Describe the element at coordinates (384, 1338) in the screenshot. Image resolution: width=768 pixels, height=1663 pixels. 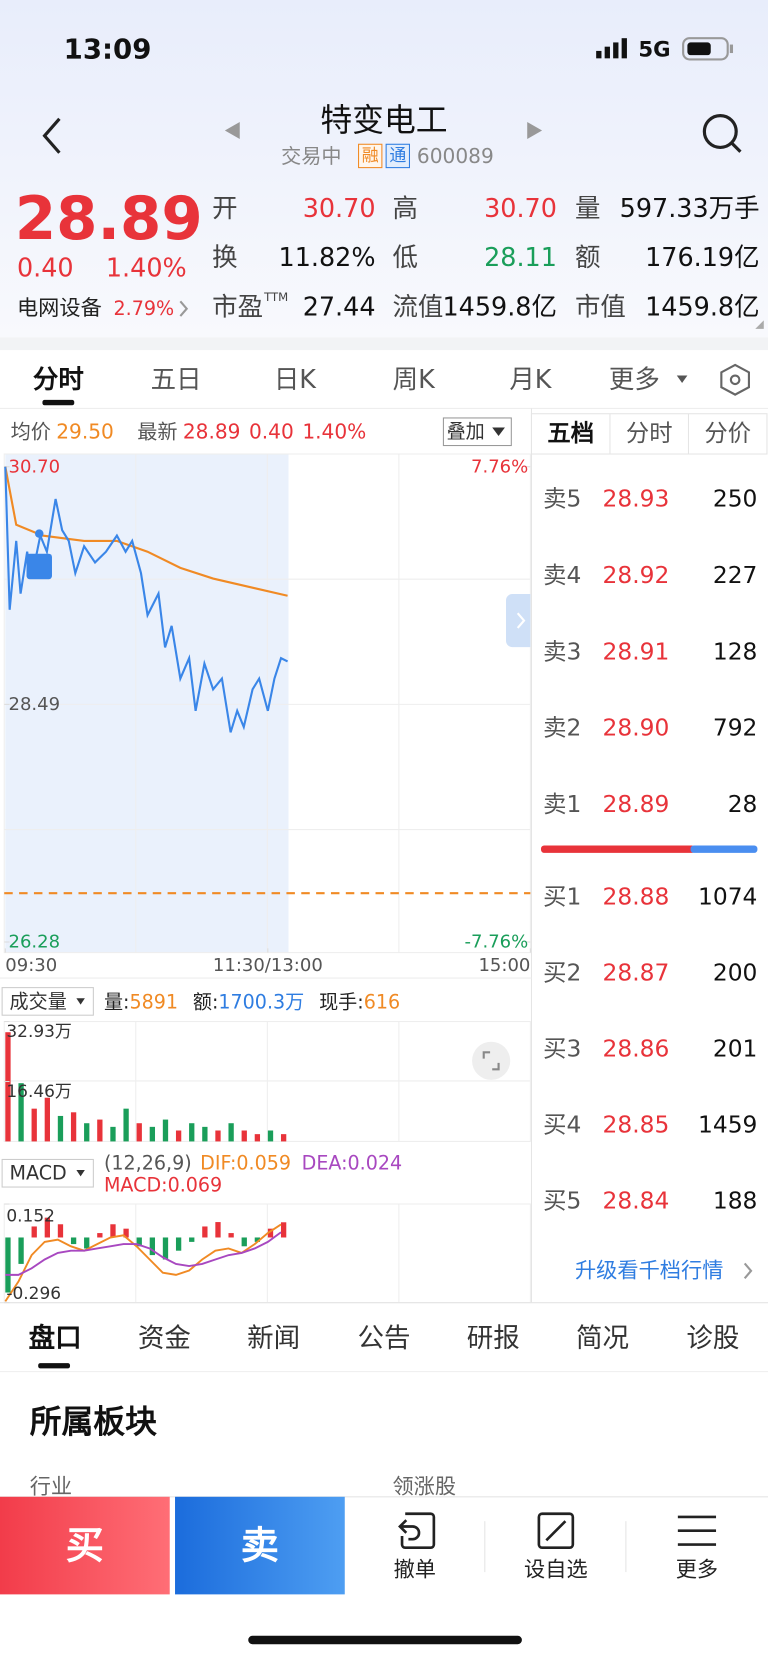
I see `info-tab: 公告` at that location.